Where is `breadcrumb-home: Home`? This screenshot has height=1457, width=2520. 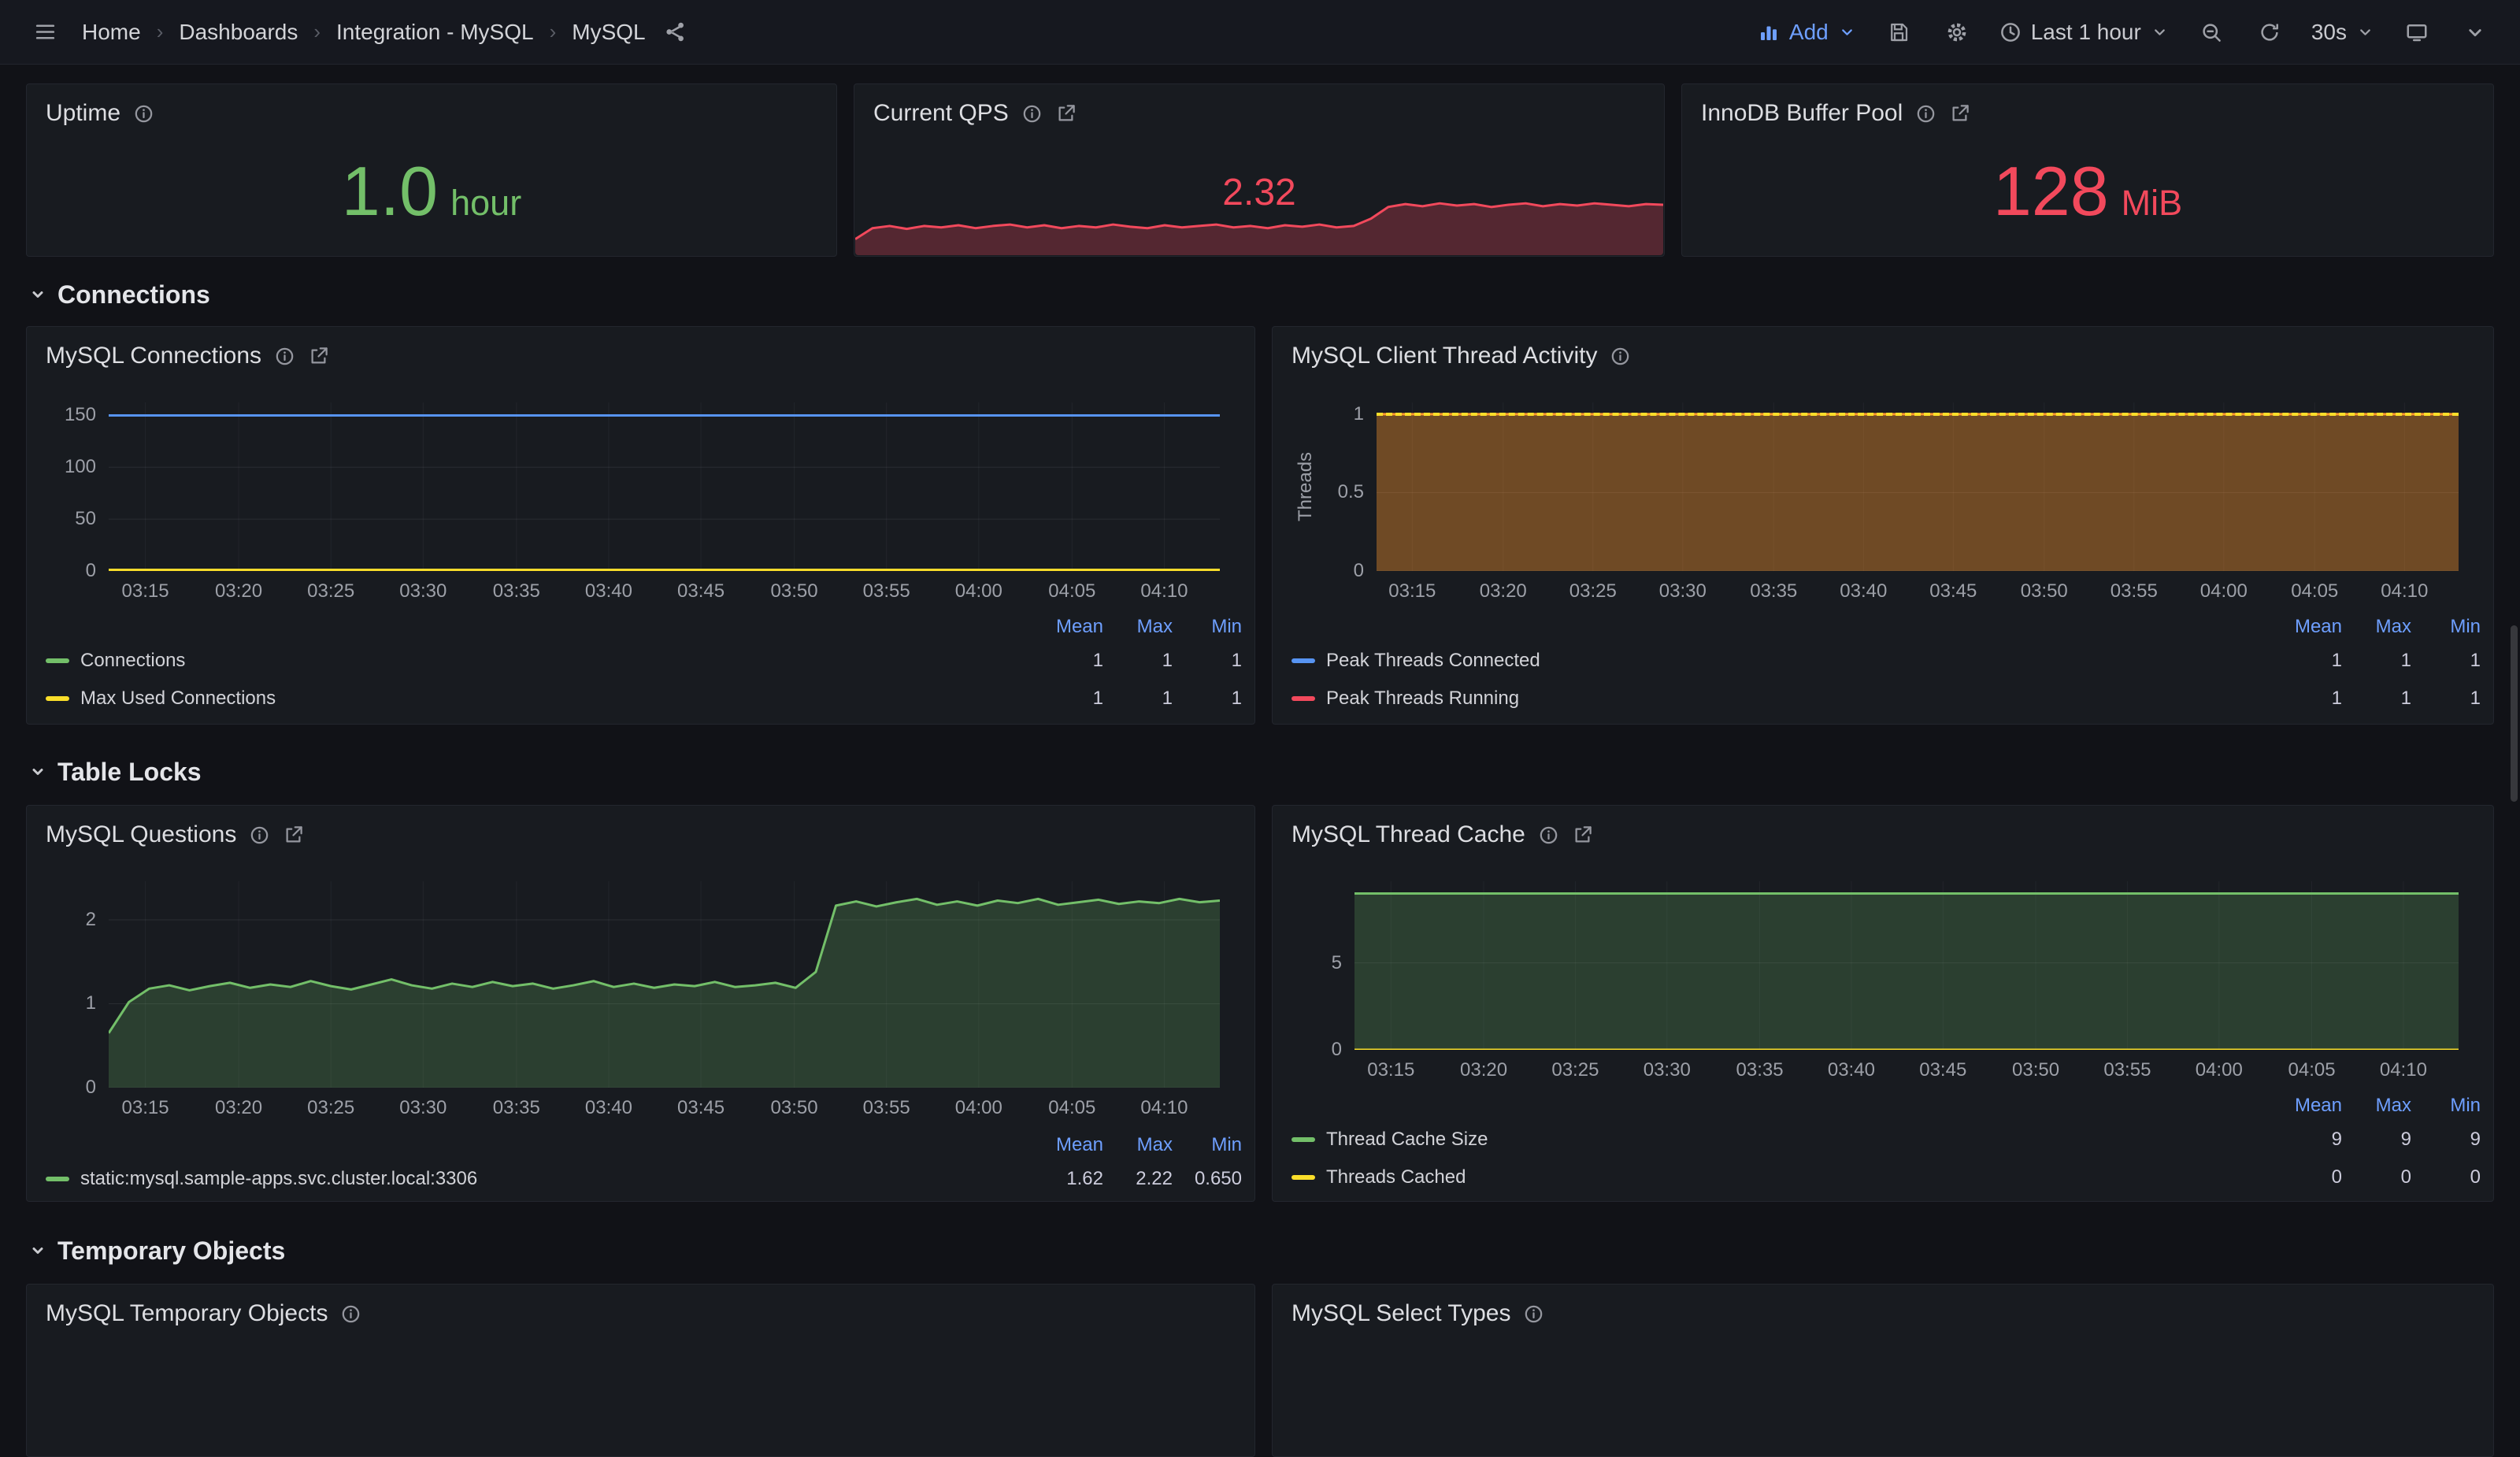
breadcrumb-home: Home is located at coordinates (111, 31).